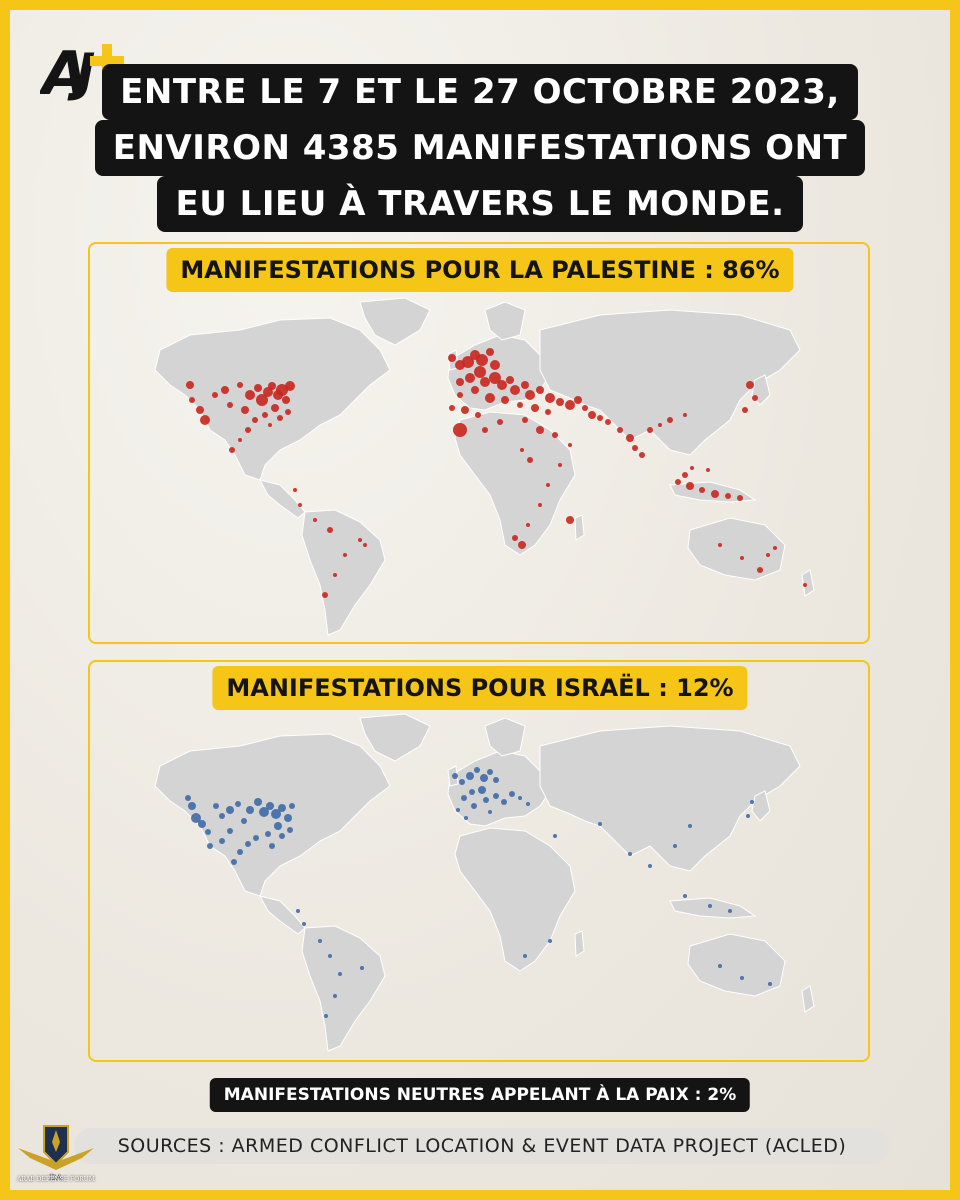  What do you see at coordinates (480, 204) in the screenshot?
I see `headline-line-3: EU LIEU À TRAVERS LE MONDE.` at bounding box center [480, 204].